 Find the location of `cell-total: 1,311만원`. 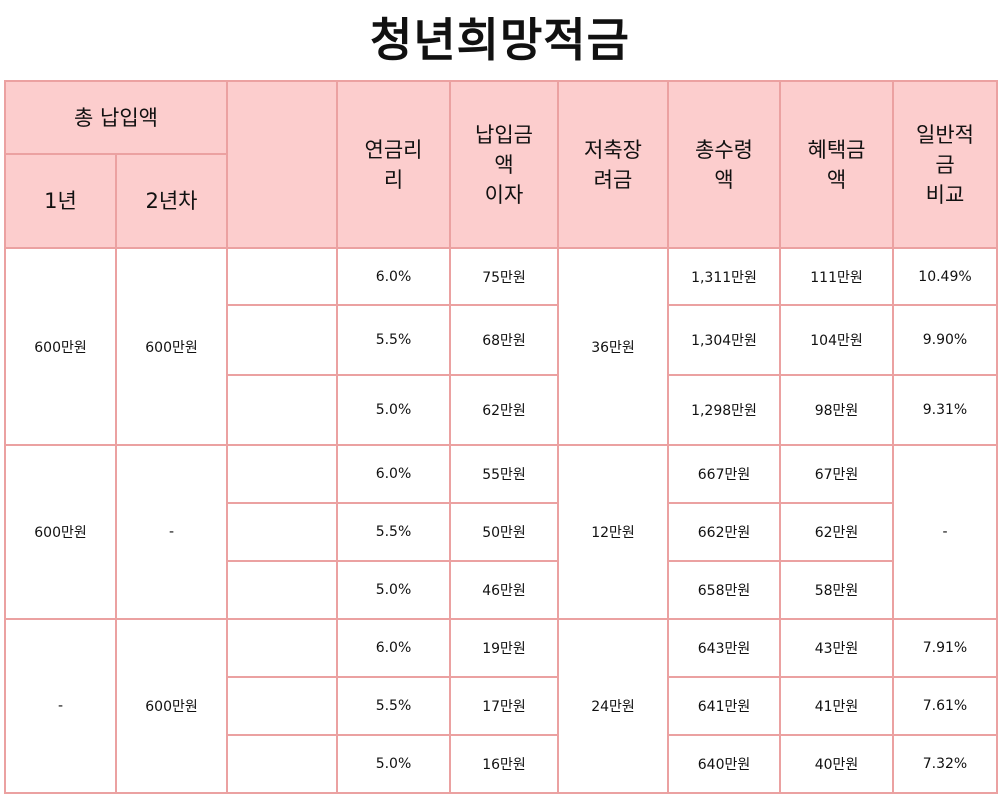

cell-total: 1,311만원 is located at coordinates (724, 276).